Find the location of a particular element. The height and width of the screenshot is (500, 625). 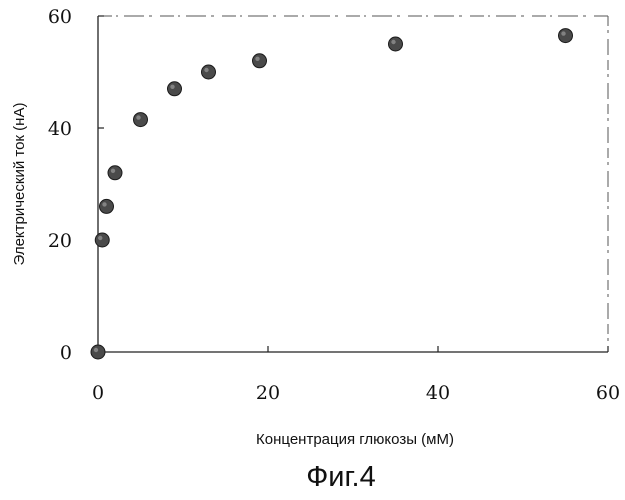

x-axis-tick-labels: 0 20 40 60 is located at coordinates (356, 393).